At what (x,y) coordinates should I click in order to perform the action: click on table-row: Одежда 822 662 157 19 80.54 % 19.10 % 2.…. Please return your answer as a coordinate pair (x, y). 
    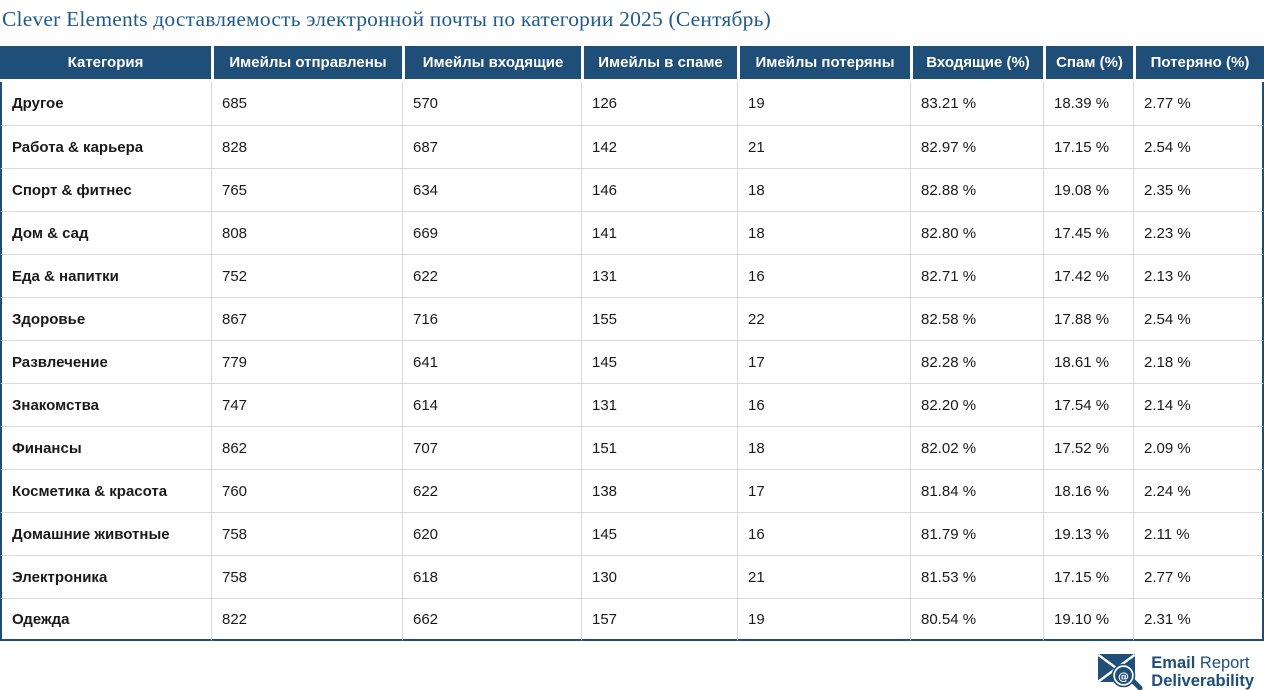
    Looking at the image, I should click on (632, 619).